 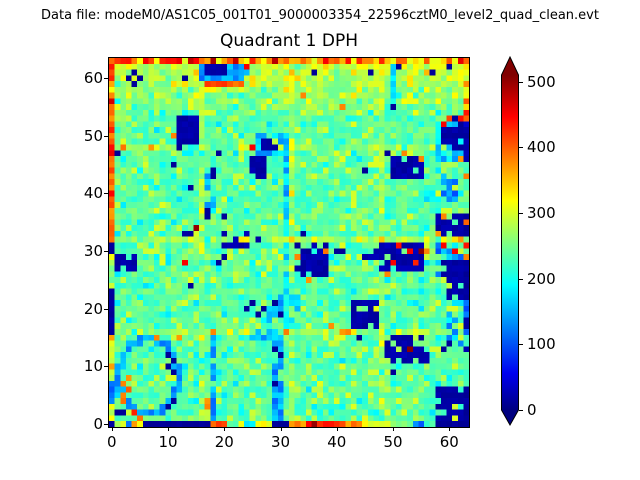 I want to click on colorbar-tick-label: 100, so click(x=541, y=344).